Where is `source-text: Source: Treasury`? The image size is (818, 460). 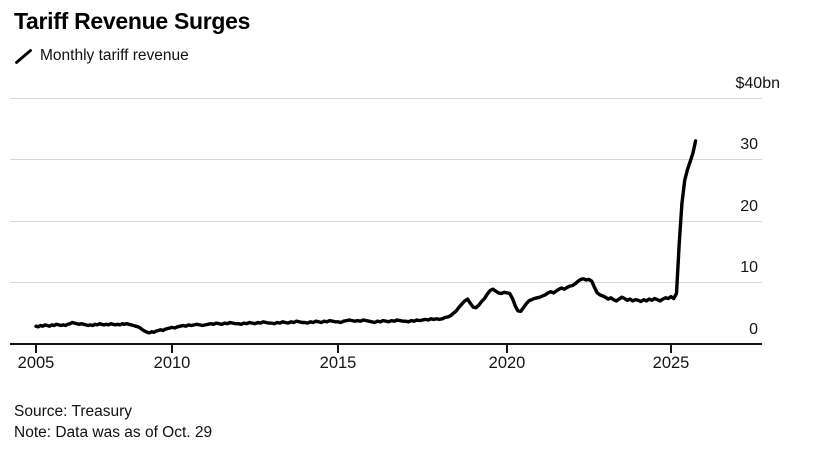
source-text: Source: Treasury is located at coordinates (73, 411).